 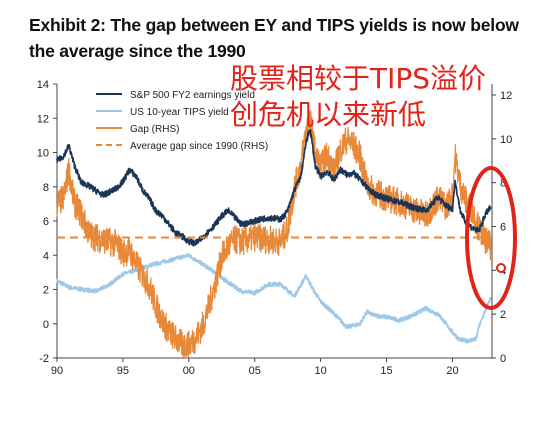 What do you see at coordinates (503, 359) in the screenshot?
I see `right-tick-label: 0` at bounding box center [503, 359].